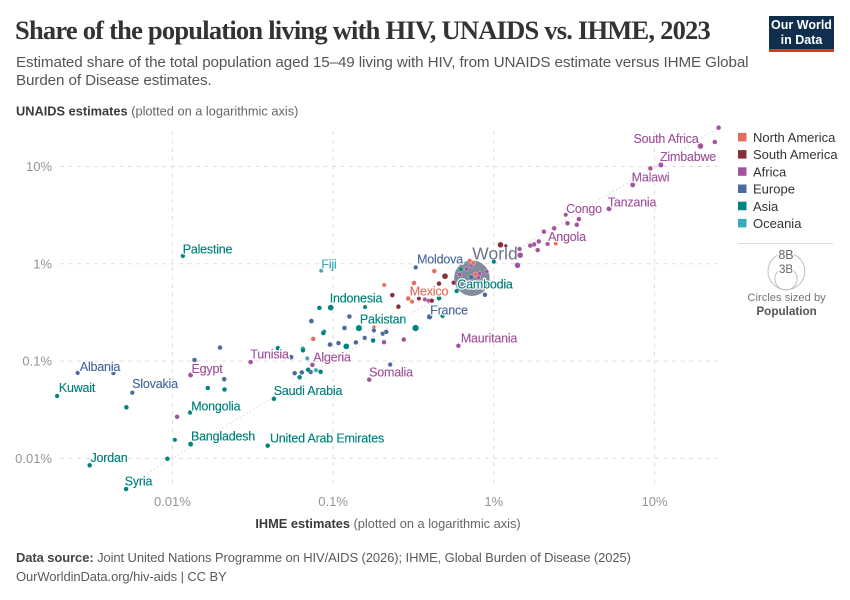 This screenshot has height=600, width=850. I want to click on svg-text: Population, so click(786, 311).